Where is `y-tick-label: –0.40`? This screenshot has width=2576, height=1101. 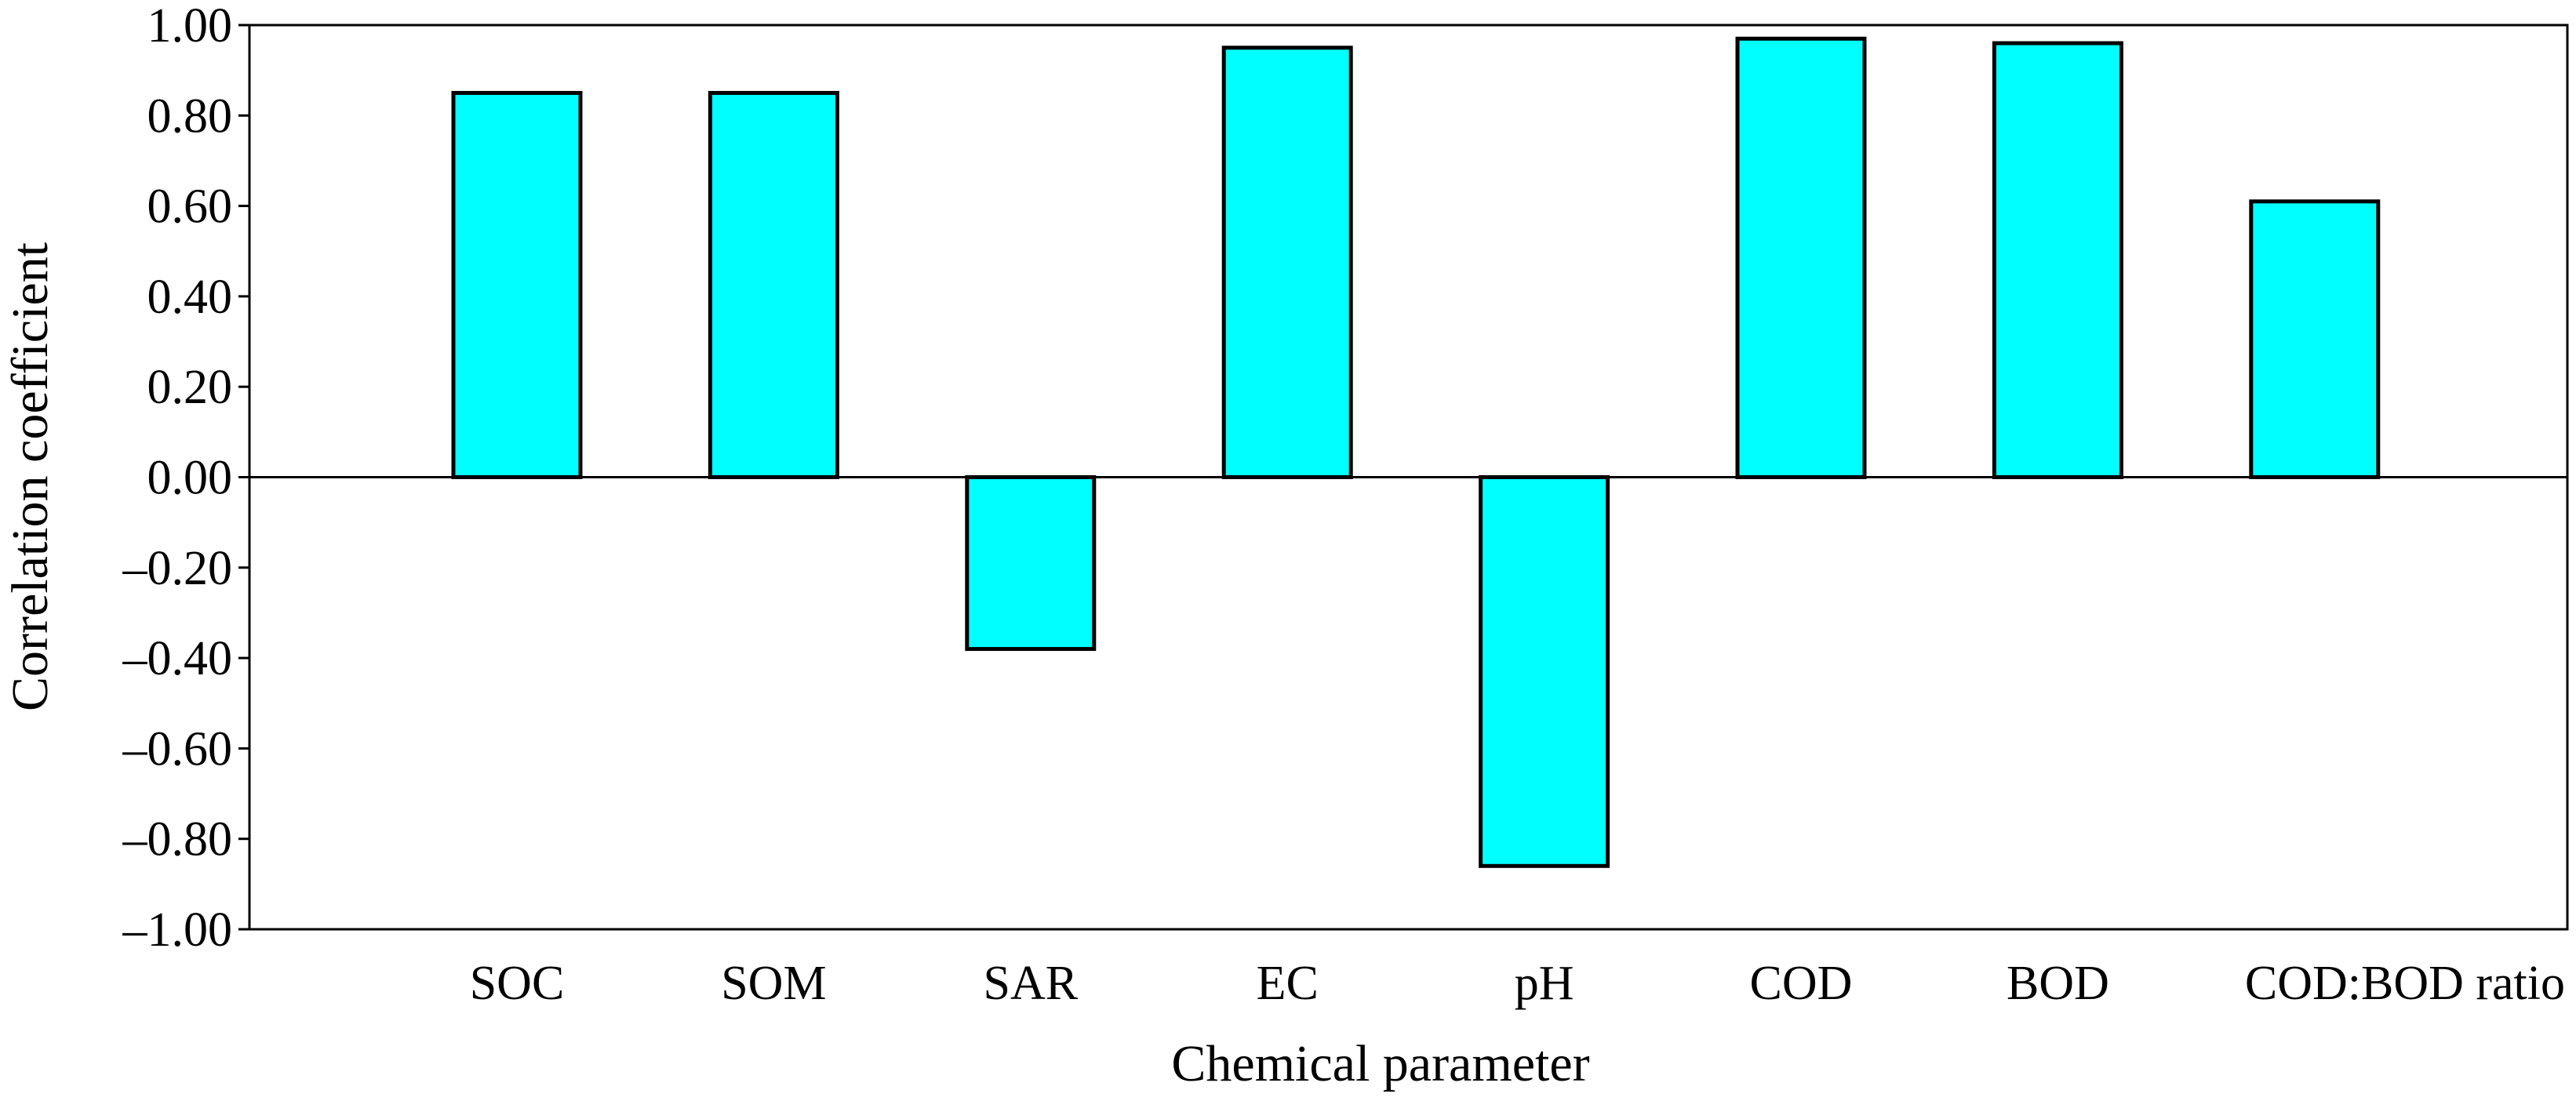
y-tick-label: –0.40 is located at coordinates (177, 658).